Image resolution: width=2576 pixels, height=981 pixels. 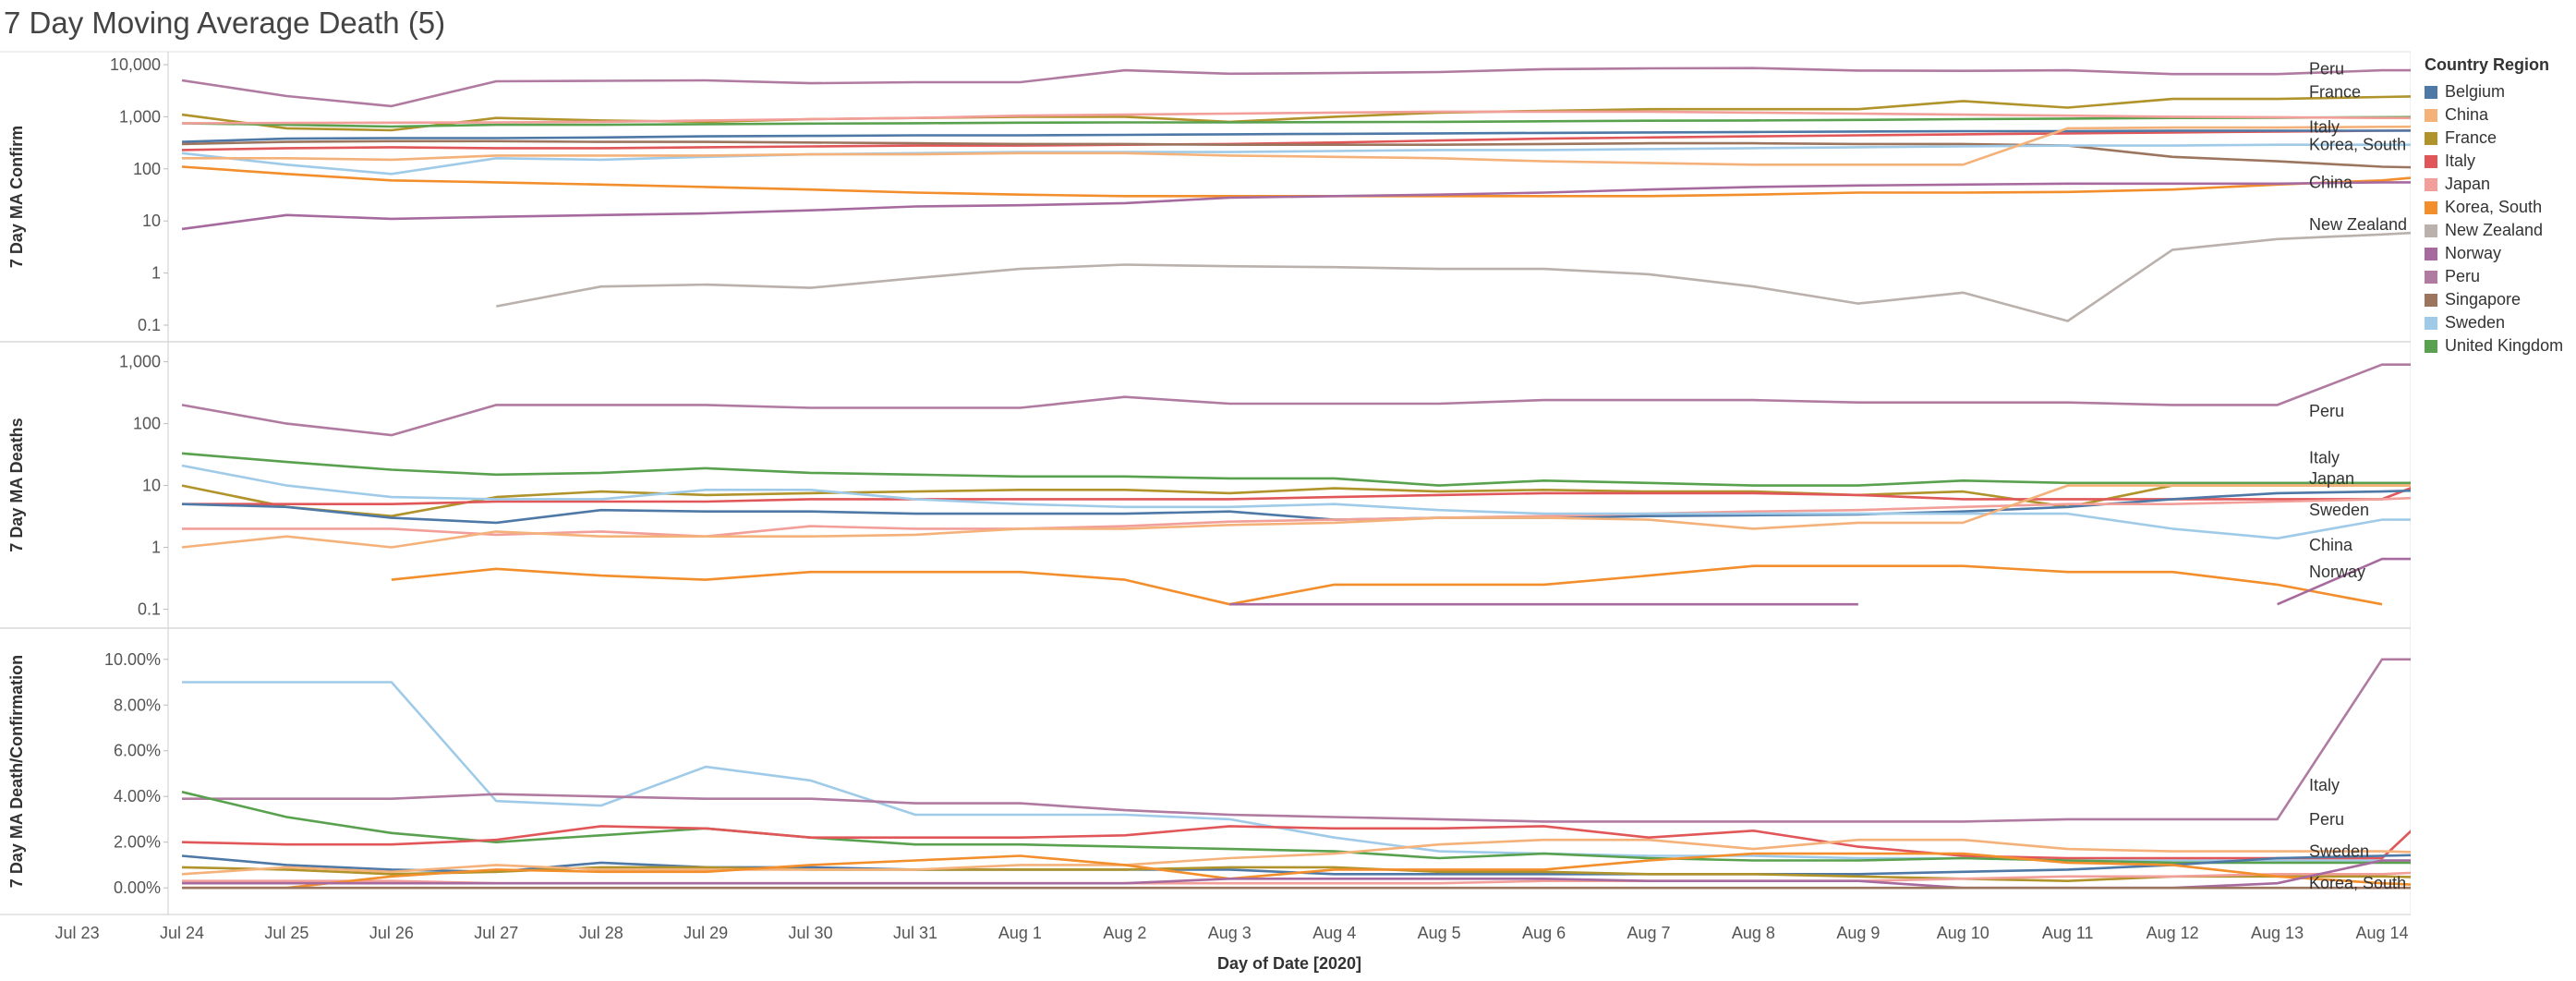 What do you see at coordinates (2468, 184) in the screenshot?
I see `legend-label: Japan` at bounding box center [2468, 184].